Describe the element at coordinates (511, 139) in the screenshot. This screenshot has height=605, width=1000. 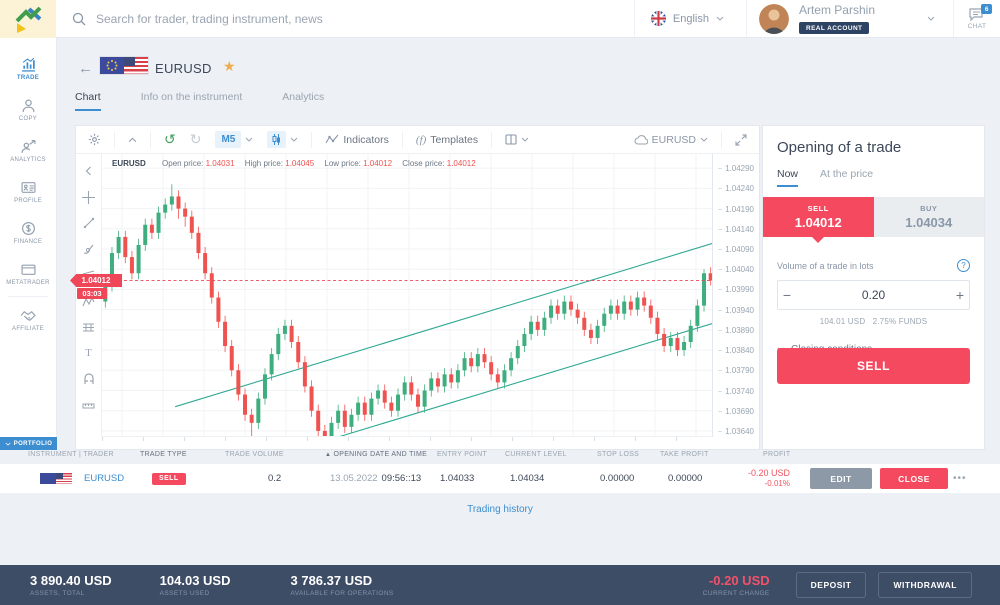
I see `layout-grid-icon` at that location.